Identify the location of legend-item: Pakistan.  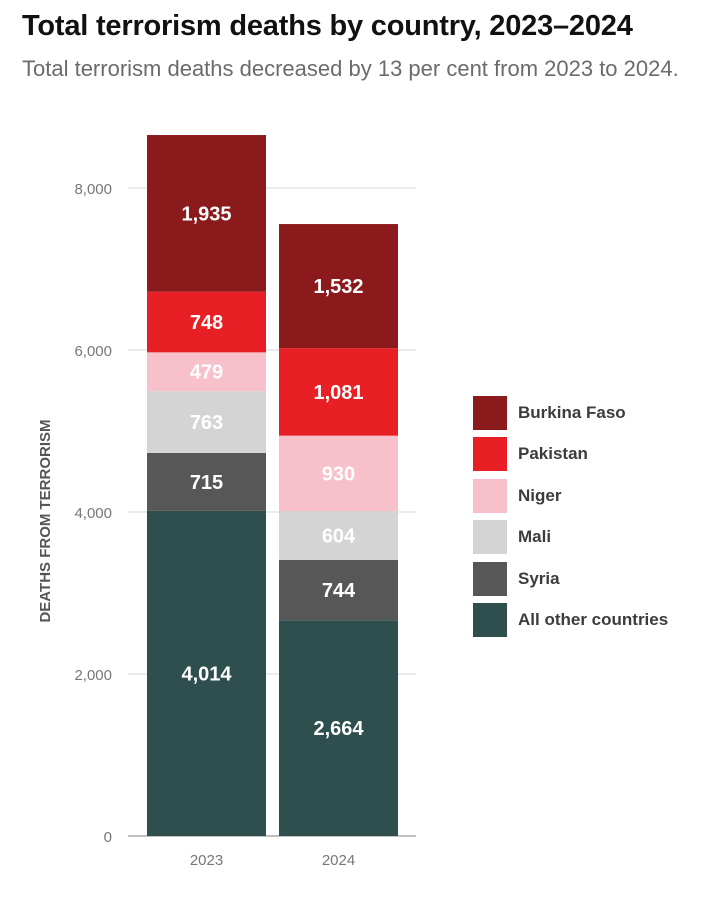
(570, 455).